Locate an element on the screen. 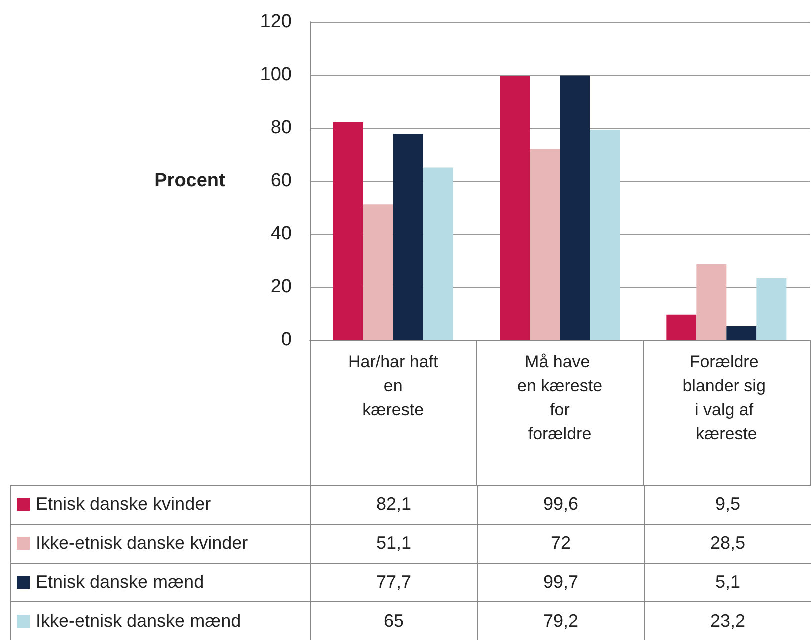 This screenshot has width=811, height=640. y-tick-label: 40 is located at coordinates (281, 234).